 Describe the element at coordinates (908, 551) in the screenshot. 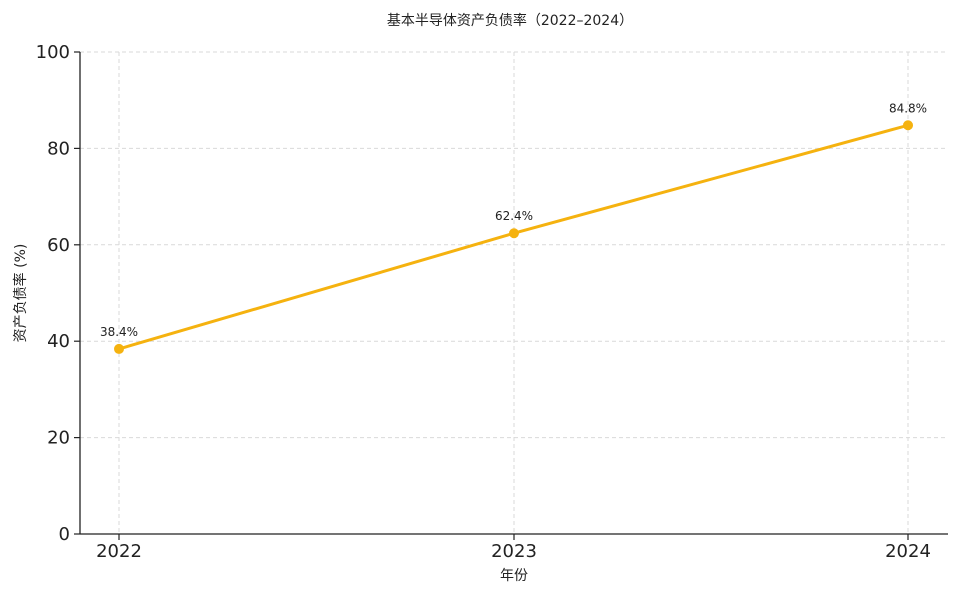

I see `x-tick-label: 2024` at that location.